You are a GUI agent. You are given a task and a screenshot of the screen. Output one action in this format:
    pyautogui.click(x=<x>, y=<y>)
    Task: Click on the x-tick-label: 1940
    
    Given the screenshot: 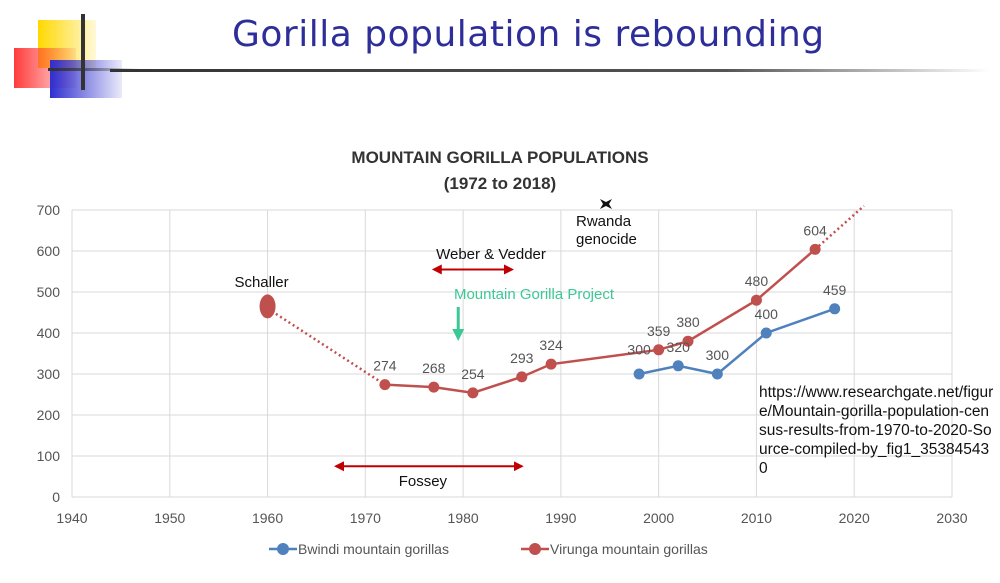 What is the action you would take?
    pyautogui.click(x=71, y=518)
    